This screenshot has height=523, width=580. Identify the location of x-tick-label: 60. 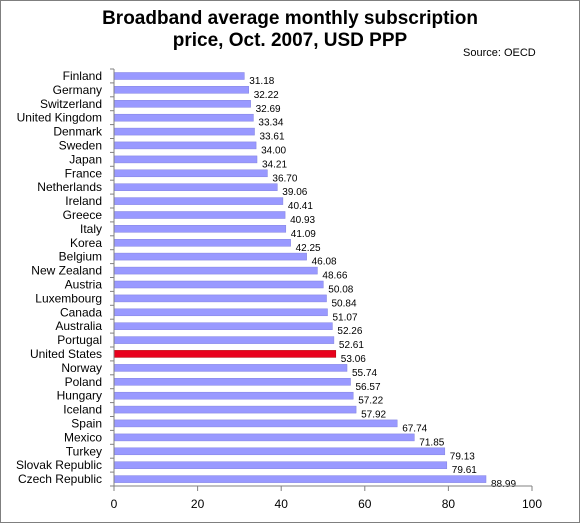
(365, 504).